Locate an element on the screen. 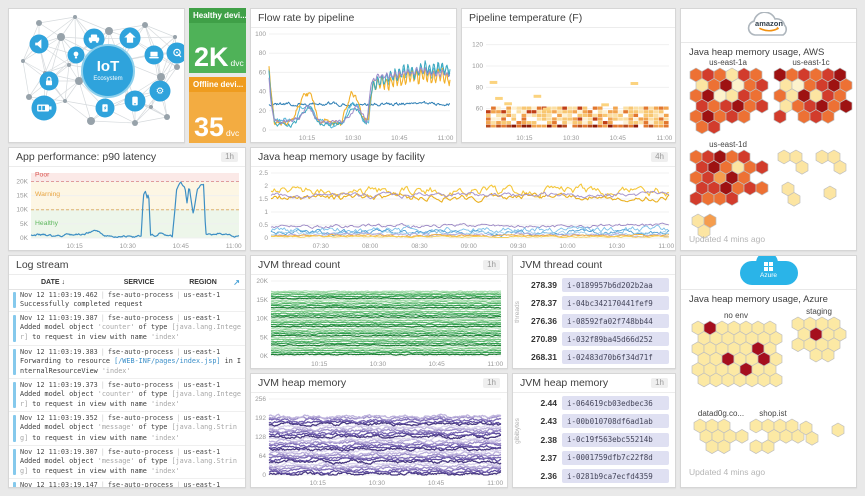 The image size is (865, 496). toplist-row: 278.39 i-0189957b6d202b2aa is located at coordinates (597, 285).